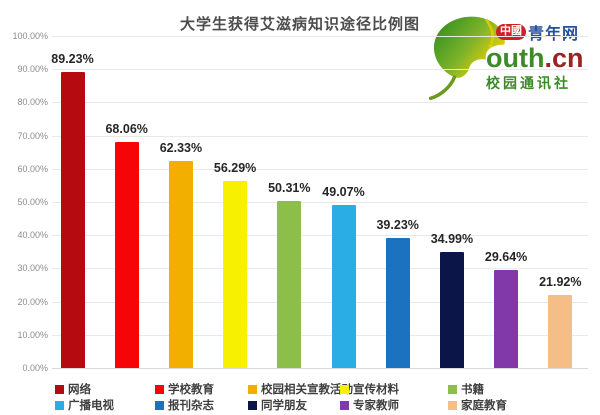 This screenshot has width=600, height=415. What do you see at coordinates (506, 256) in the screenshot?
I see `bar-value-label: 29.64%` at bounding box center [506, 256].